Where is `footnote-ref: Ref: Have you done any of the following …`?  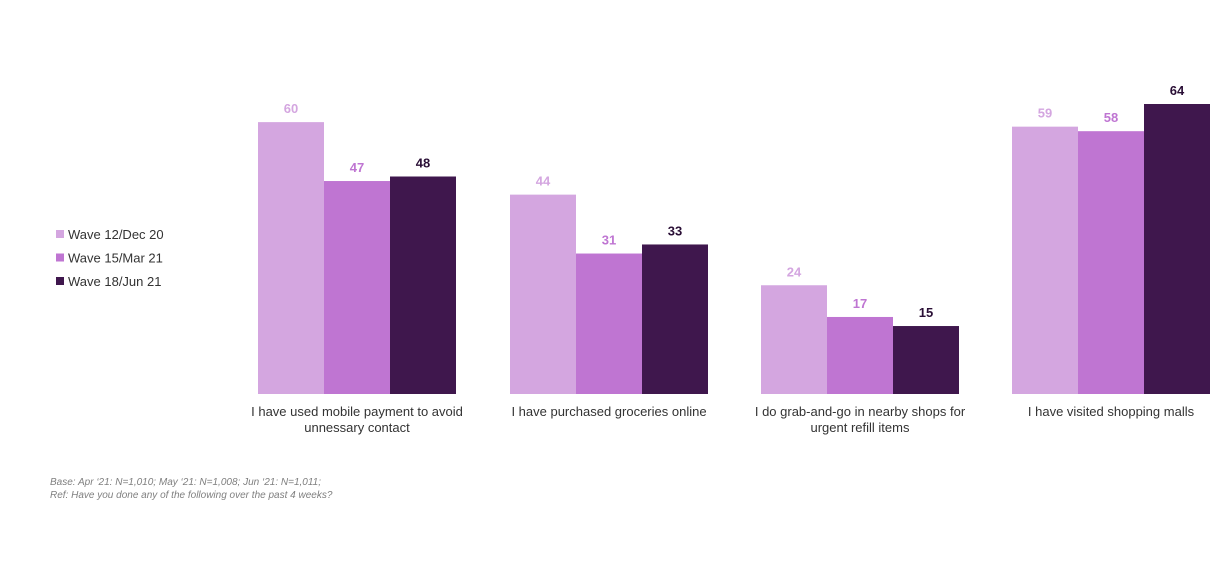 footnote-ref: Ref: Have you done any of the following … is located at coordinates (191, 495).